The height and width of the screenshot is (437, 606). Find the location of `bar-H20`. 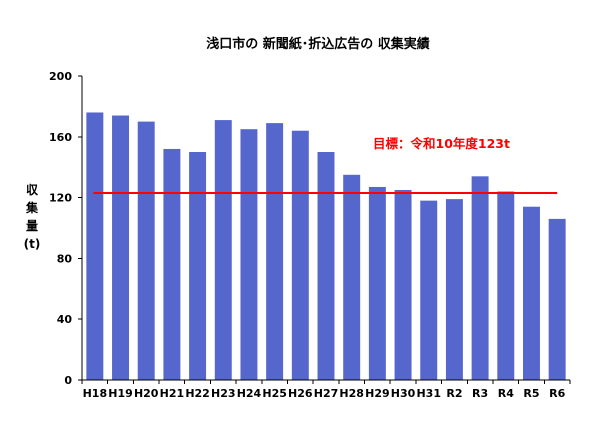

bar-H20 is located at coordinates (146, 250).